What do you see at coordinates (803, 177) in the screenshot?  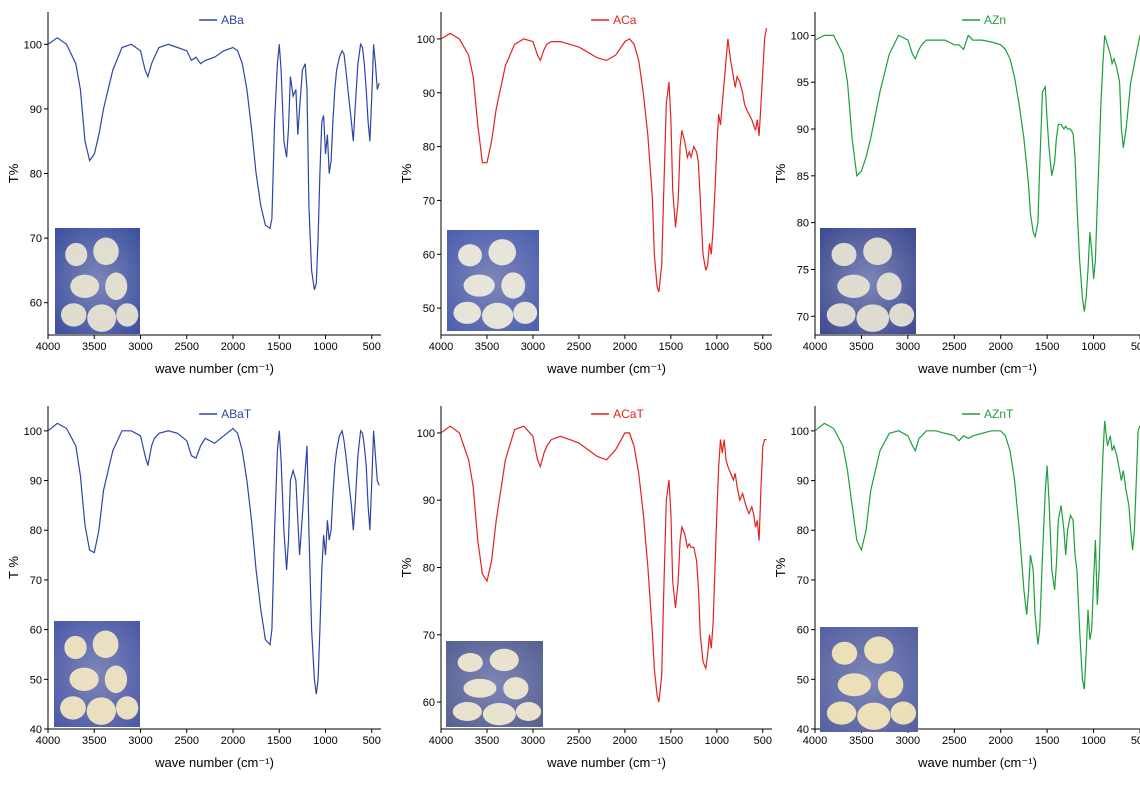 I see `y-tick-label: 85` at bounding box center [803, 177].